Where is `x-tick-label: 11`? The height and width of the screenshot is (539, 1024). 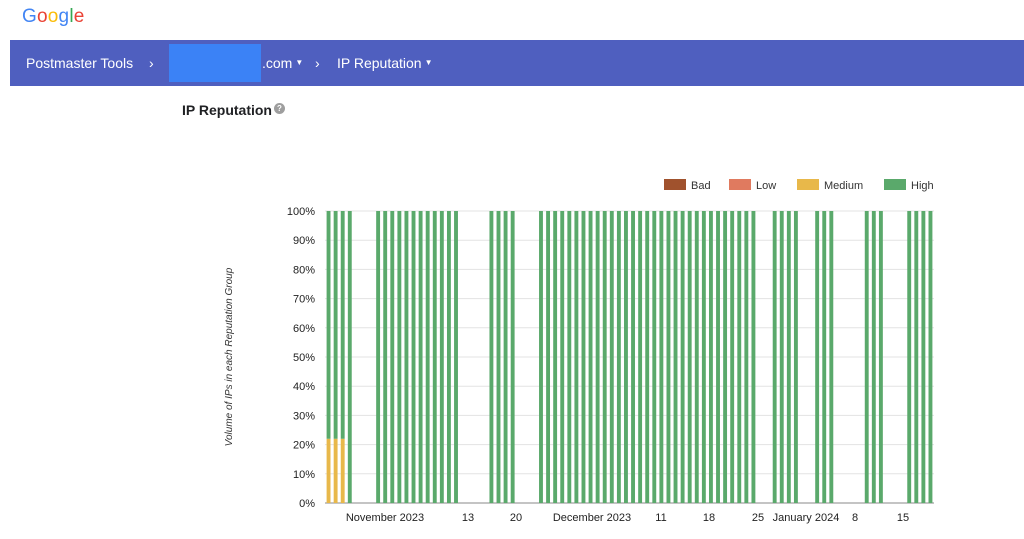 x-tick-label: 11 is located at coordinates (660, 518).